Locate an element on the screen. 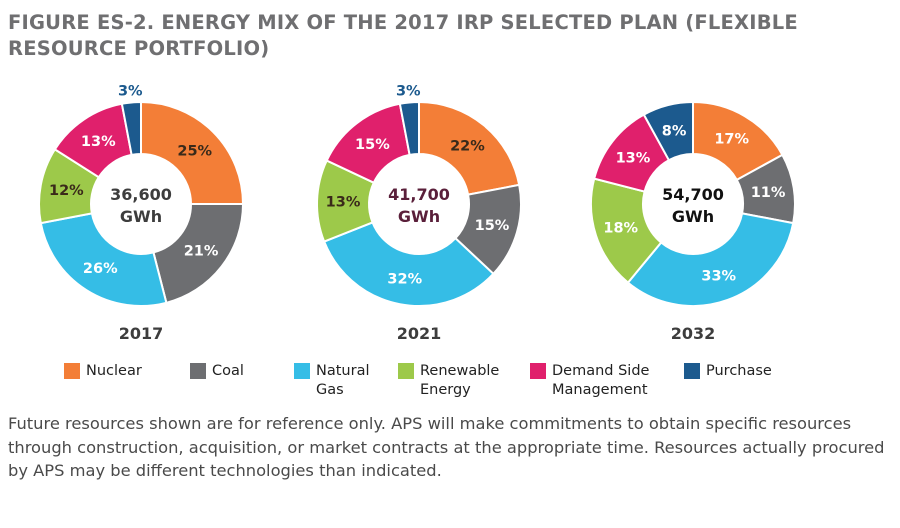 Image resolution: width=900 pixels, height=528 pixels. legend-item-purchase: Purchase is located at coordinates (735, 371).